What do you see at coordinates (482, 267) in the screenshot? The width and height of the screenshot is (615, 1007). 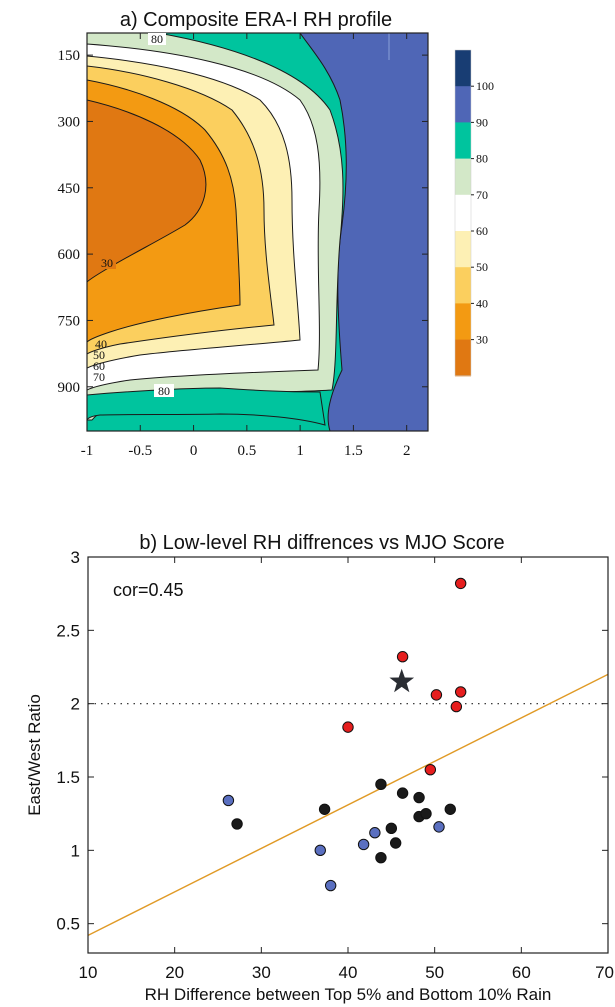 I see `colorbar-label-5: 50` at bounding box center [482, 267].